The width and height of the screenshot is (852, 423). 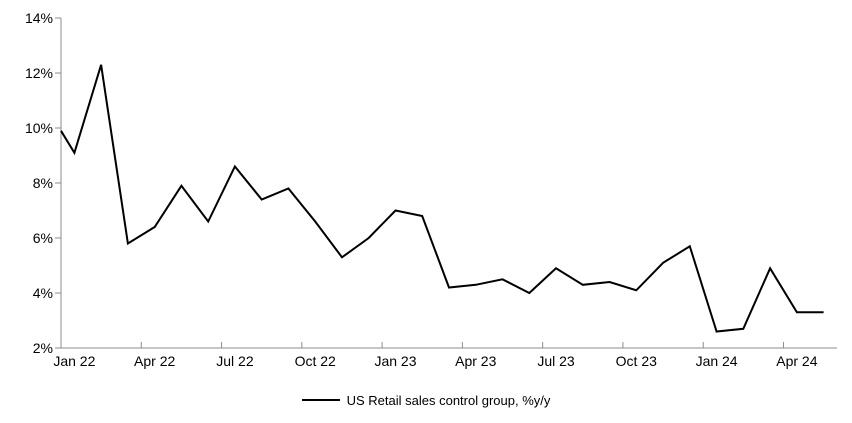 What do you see at coordinates (448, 400) in the screenshot?
I see `legend-label: US Retail sales control group, %y/y` at bounding box center [448, 400].